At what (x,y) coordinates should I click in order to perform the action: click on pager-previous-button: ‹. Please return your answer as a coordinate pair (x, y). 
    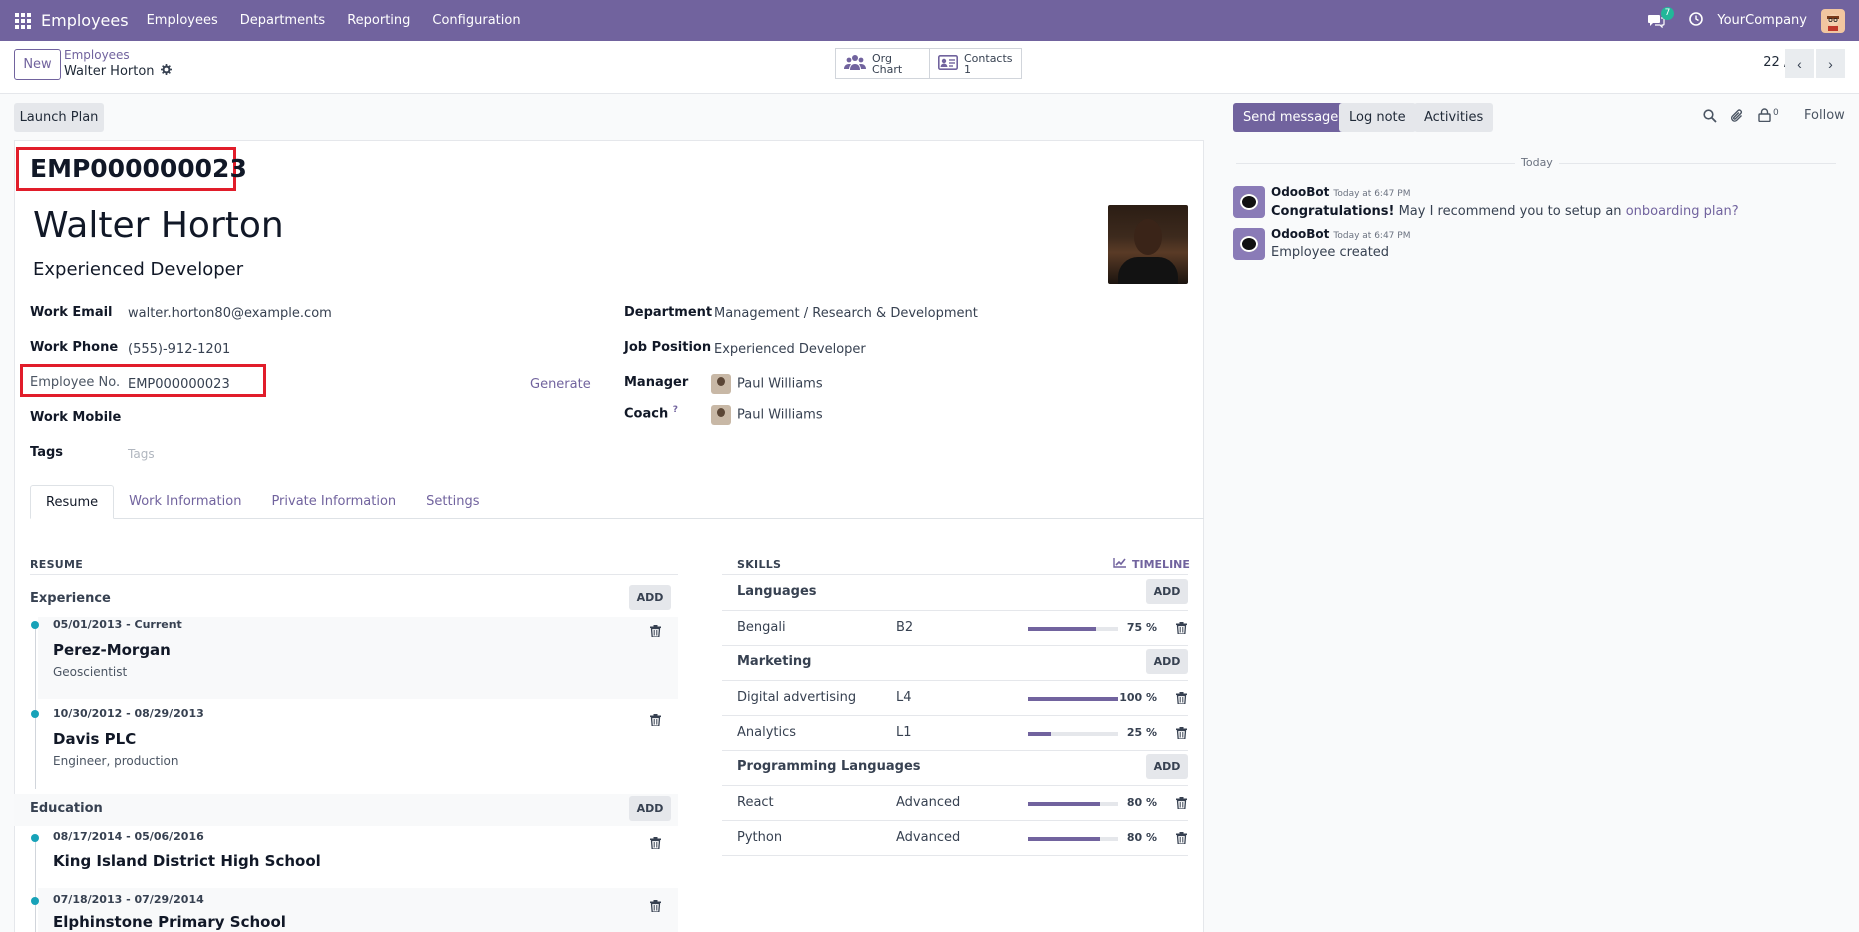
    Looking at the image, I should click on (1799, 63).